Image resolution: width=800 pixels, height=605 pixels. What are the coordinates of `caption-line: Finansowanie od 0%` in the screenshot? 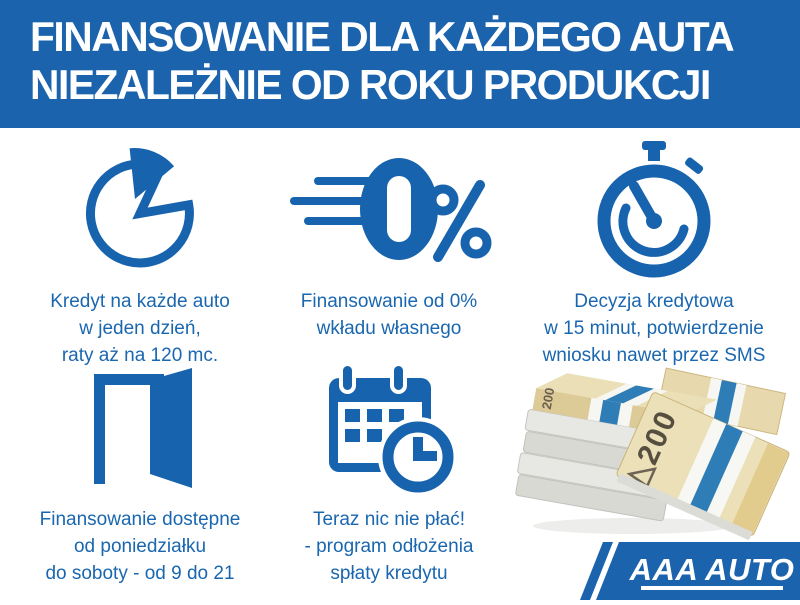 It's located at (389, 301).